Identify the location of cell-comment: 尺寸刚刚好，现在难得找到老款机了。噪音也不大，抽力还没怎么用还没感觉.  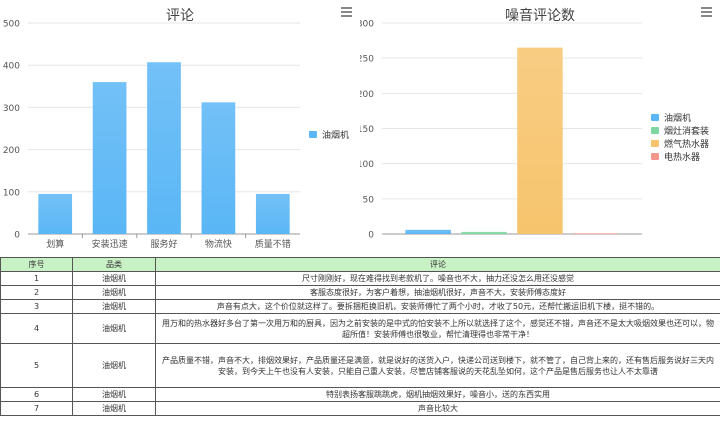
(437, 278).